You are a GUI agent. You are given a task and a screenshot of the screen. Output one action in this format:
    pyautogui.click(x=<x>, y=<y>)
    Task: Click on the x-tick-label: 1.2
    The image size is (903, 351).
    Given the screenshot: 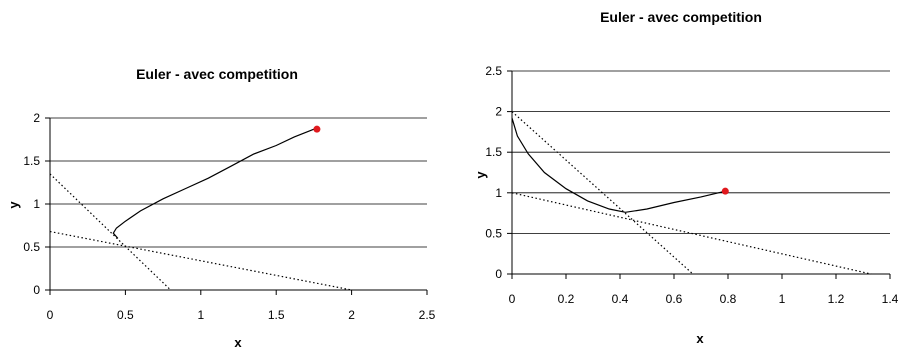 What is the action you would take?
    pyautogui.click(x=836, y=299)
    